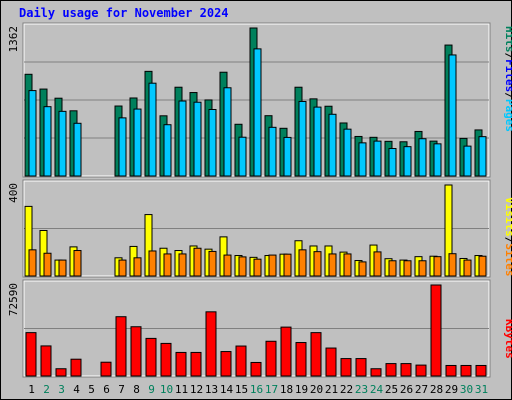 The image size is (512, 400). What do you see at coordinates (196, 389) in the screenshot?
I see `x-tick-day-12: 12` at bounding box center [196, 389].